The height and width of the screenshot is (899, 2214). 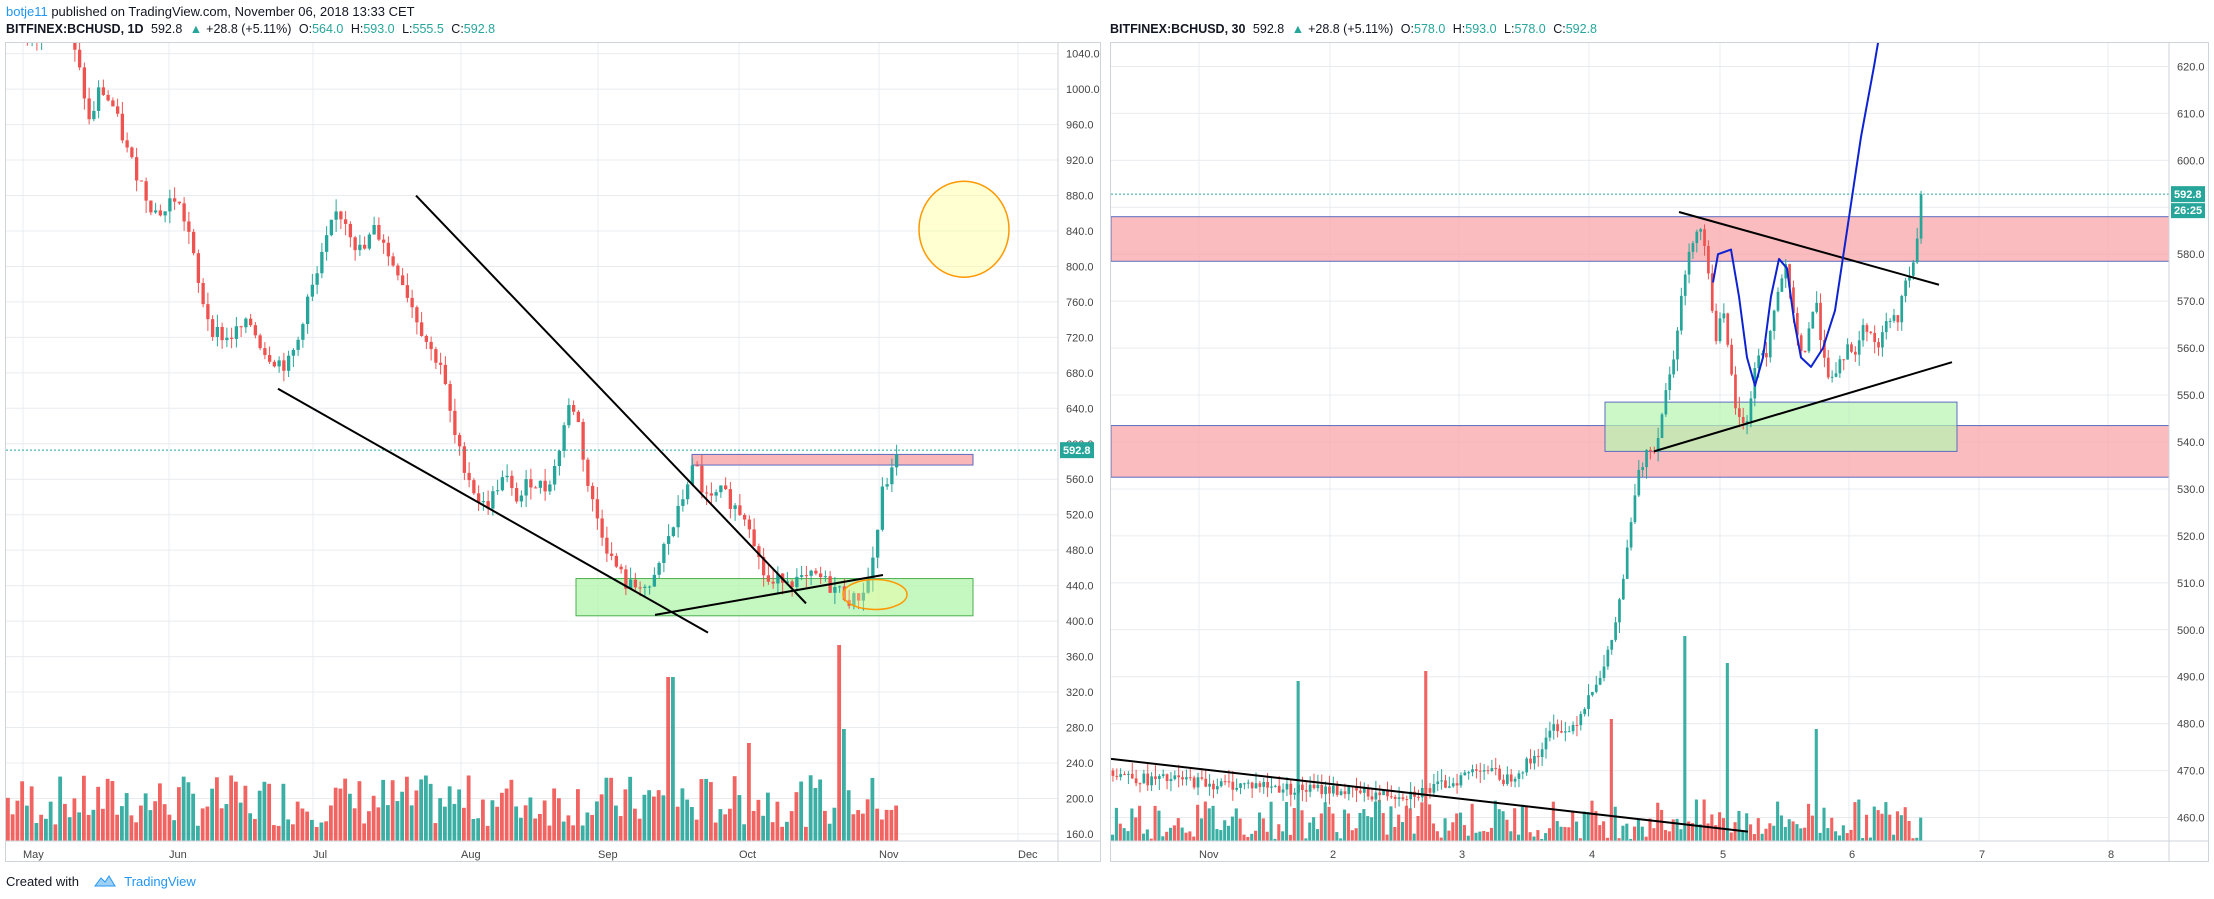 I want to click on highlight-circle, so click(x=964, y=229).